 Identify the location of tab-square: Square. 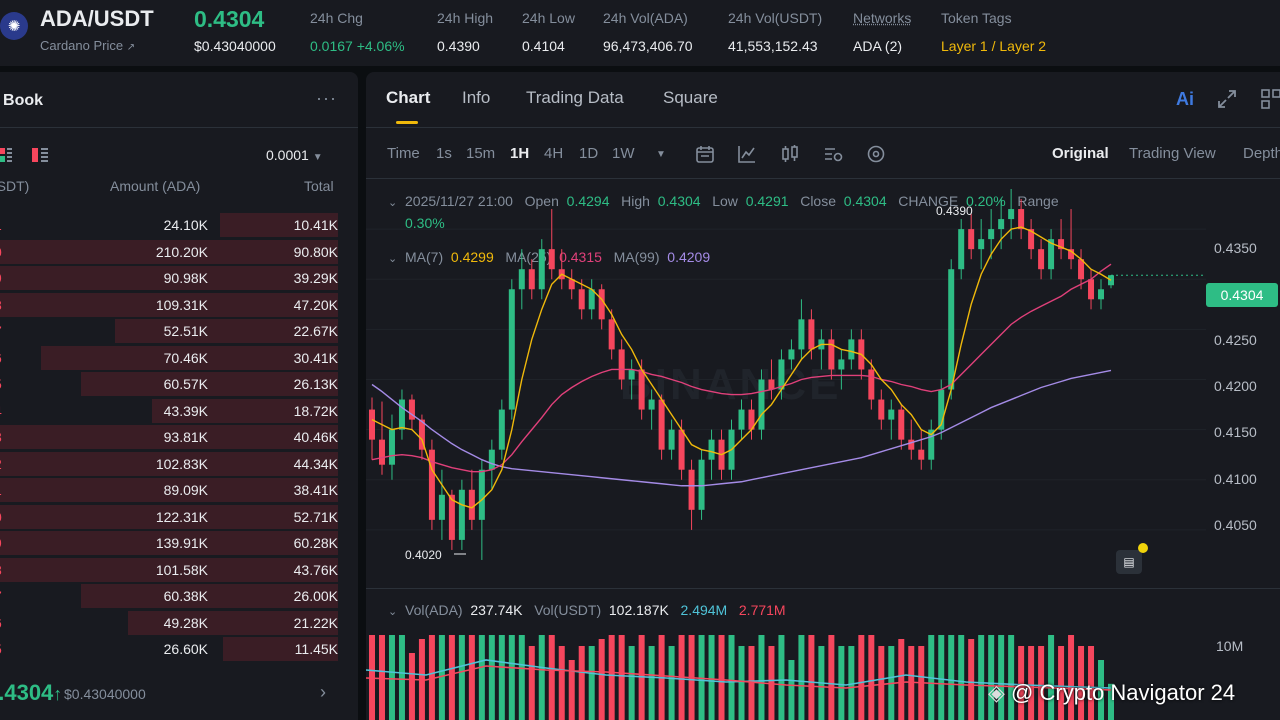
(690, 97).